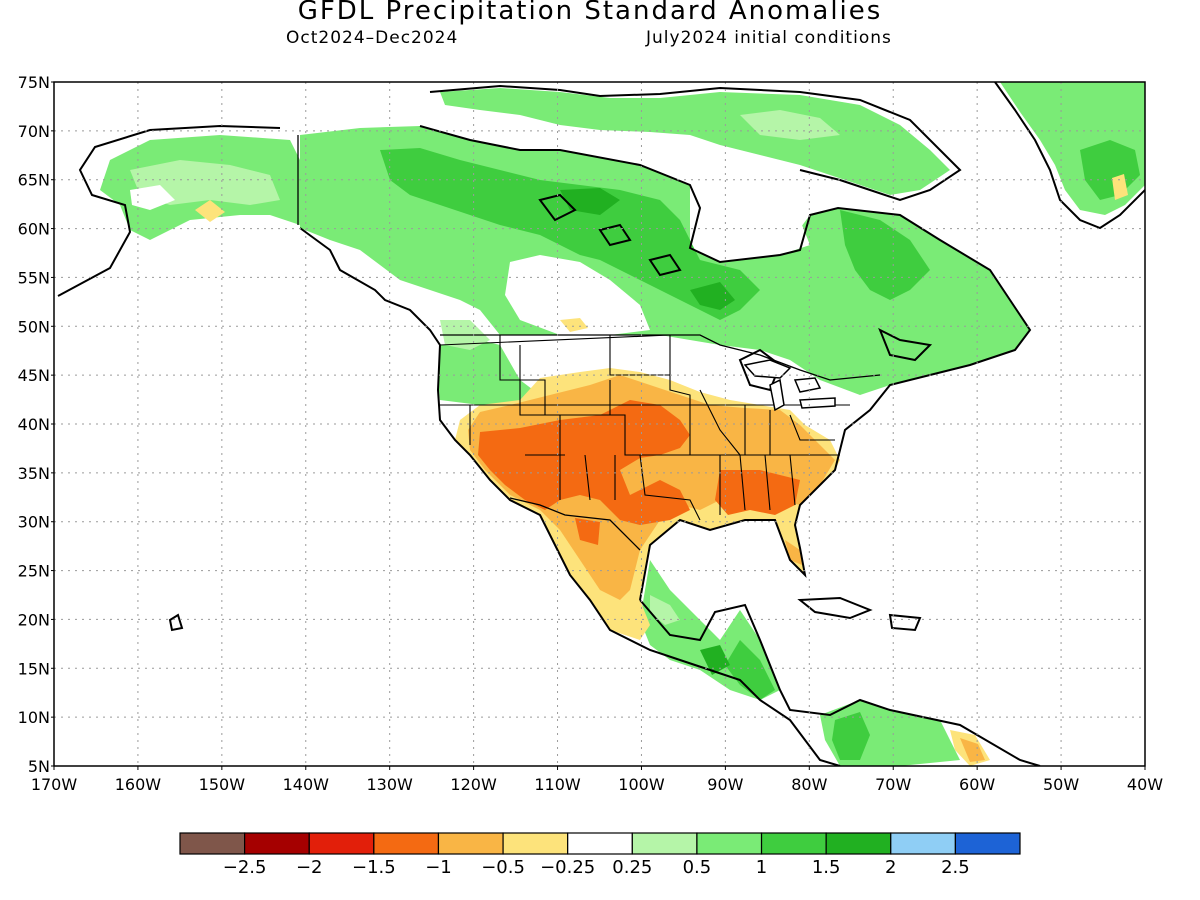 The height and width of the screenshot is (900, 1200). I want to click on lat-label: 5N, so click(39, 766).